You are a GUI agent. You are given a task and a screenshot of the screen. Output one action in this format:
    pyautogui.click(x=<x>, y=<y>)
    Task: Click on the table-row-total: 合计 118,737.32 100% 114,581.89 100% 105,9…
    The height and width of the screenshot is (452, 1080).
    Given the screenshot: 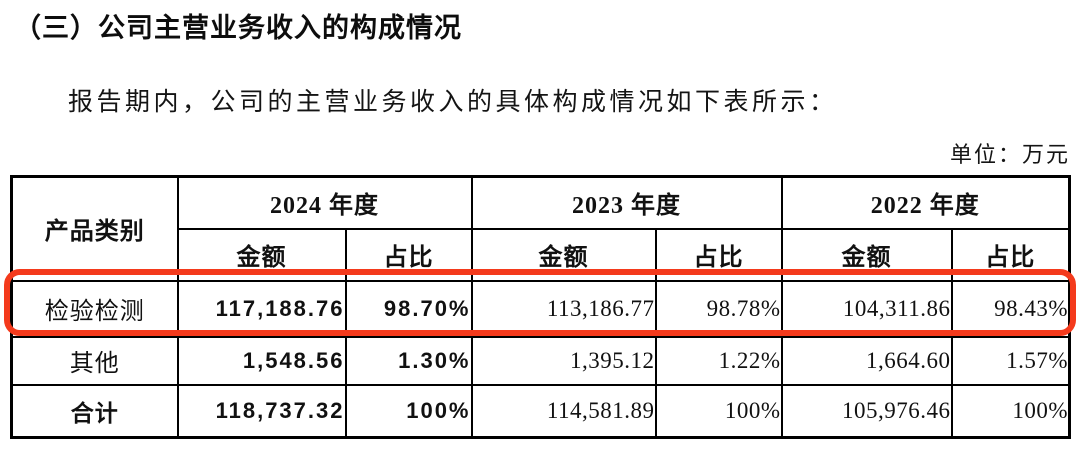 What is the action you would take?
    pyautogui.click(x=540, y=411)
    